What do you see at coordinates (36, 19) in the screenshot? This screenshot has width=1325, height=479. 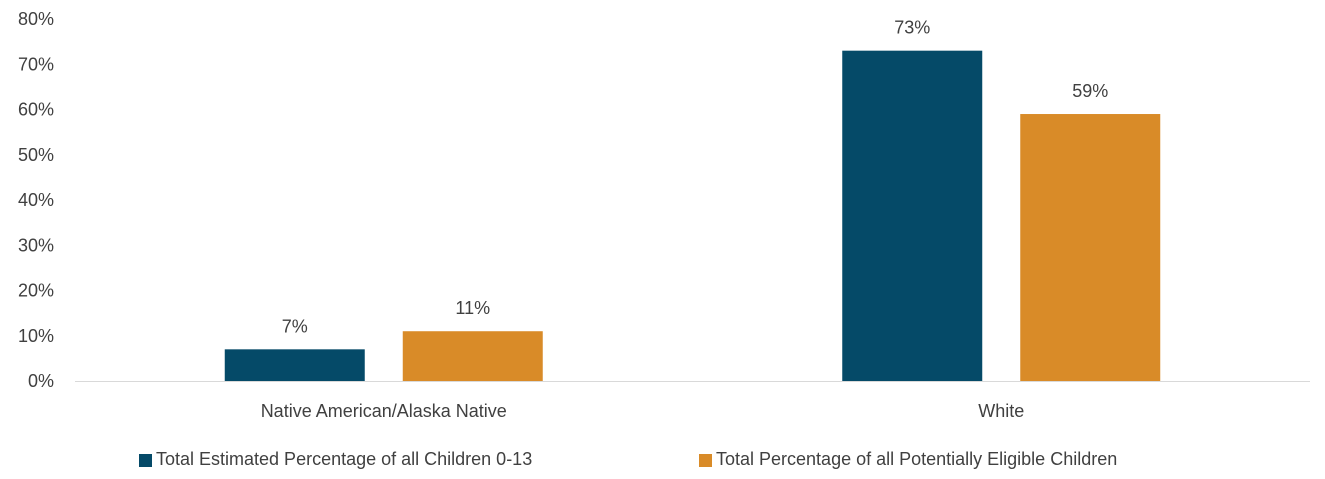 I see `y-tick-label: 80%` at bounding box center [36, 19].